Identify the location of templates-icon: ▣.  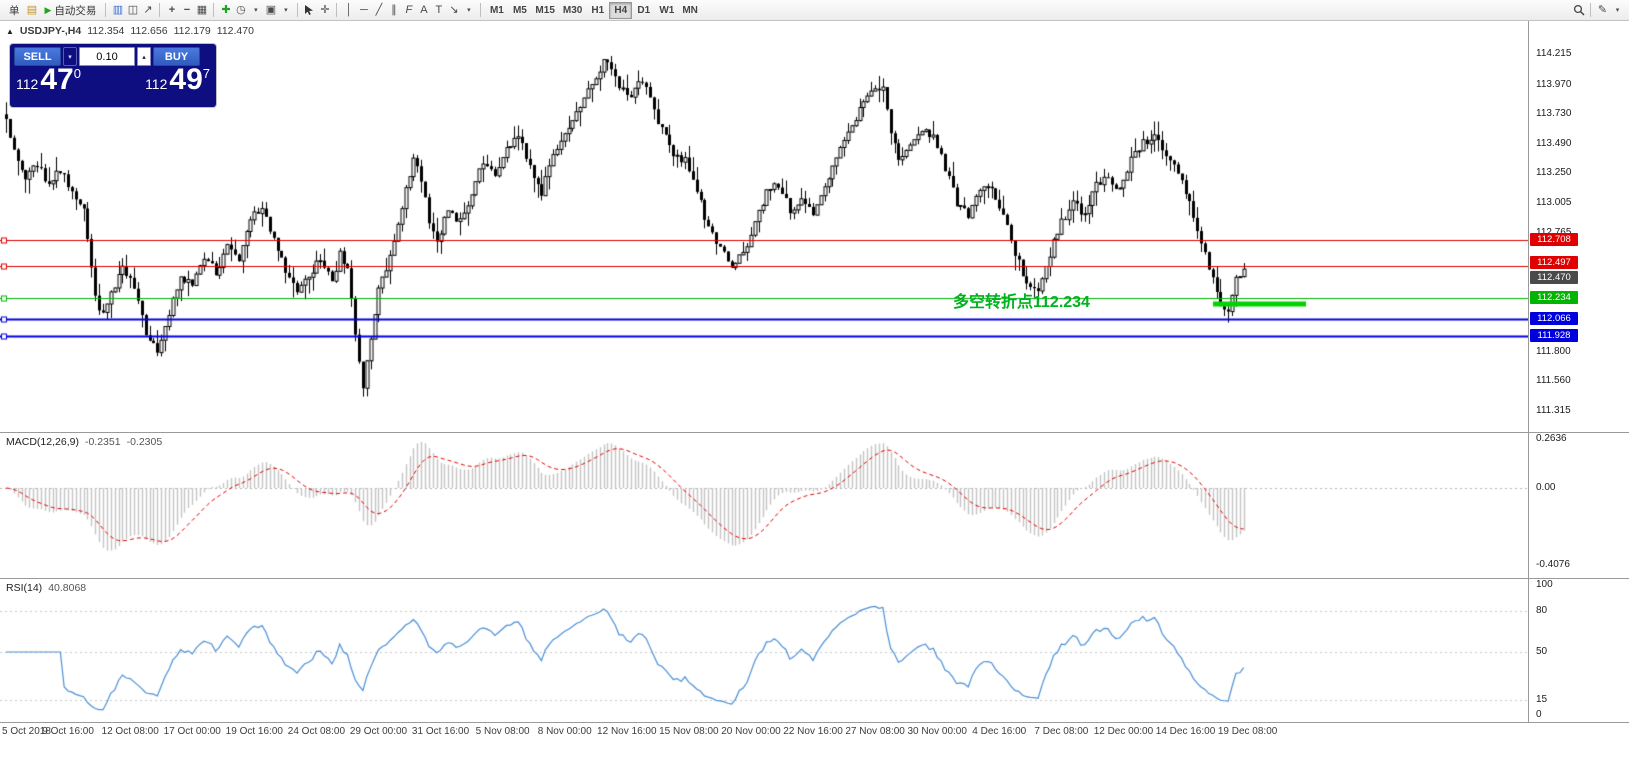
(271, 9).